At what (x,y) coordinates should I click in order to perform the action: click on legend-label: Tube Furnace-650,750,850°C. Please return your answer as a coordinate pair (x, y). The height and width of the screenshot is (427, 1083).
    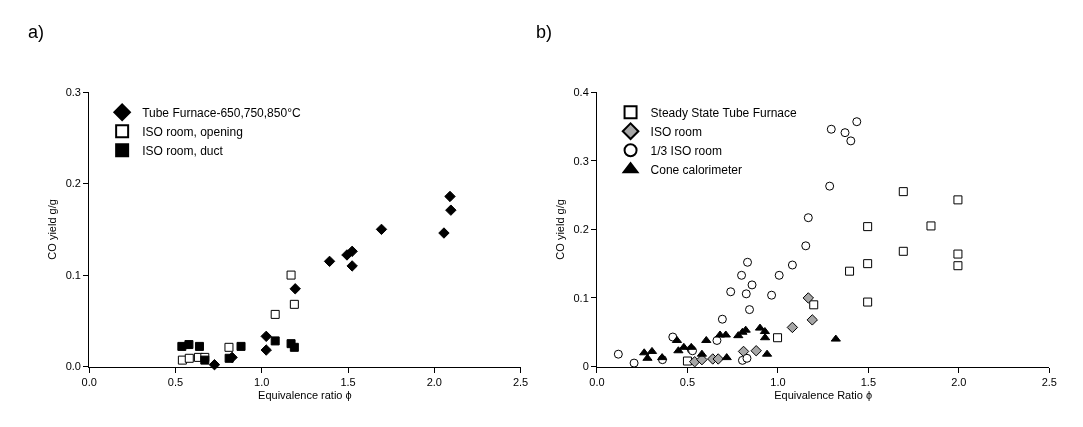
    Looking at the image, I should click on (221, 112).